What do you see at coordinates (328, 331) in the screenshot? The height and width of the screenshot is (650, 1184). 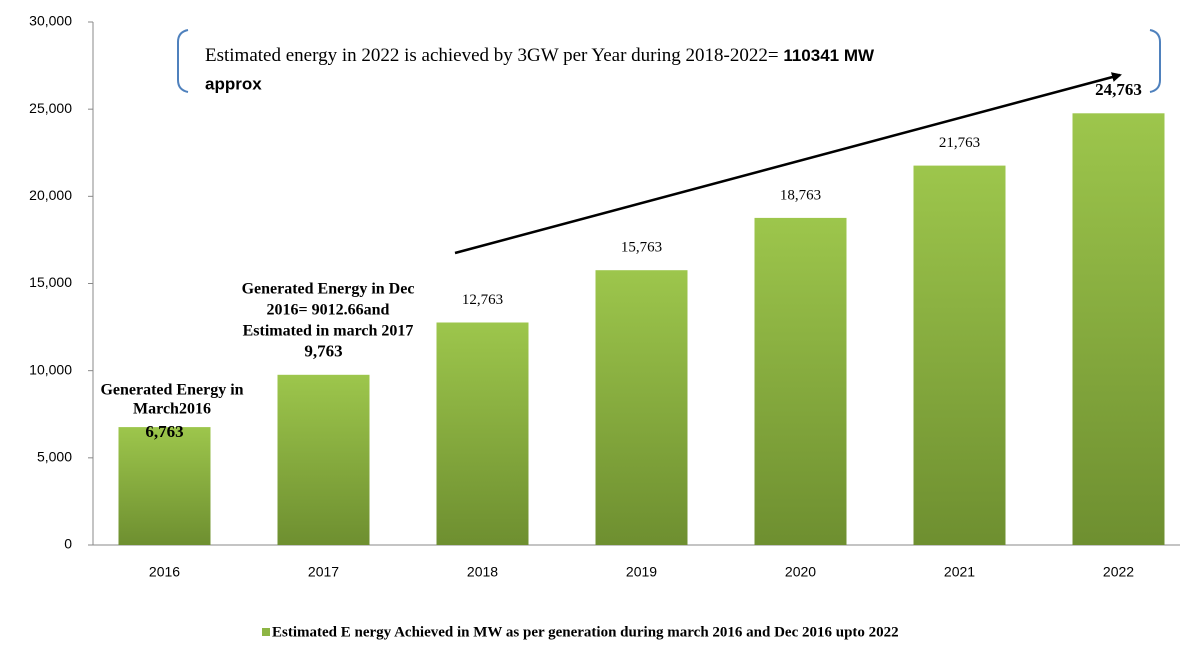 I see `annotation: Estimated in march 2017` at bounding box center [328, 331].